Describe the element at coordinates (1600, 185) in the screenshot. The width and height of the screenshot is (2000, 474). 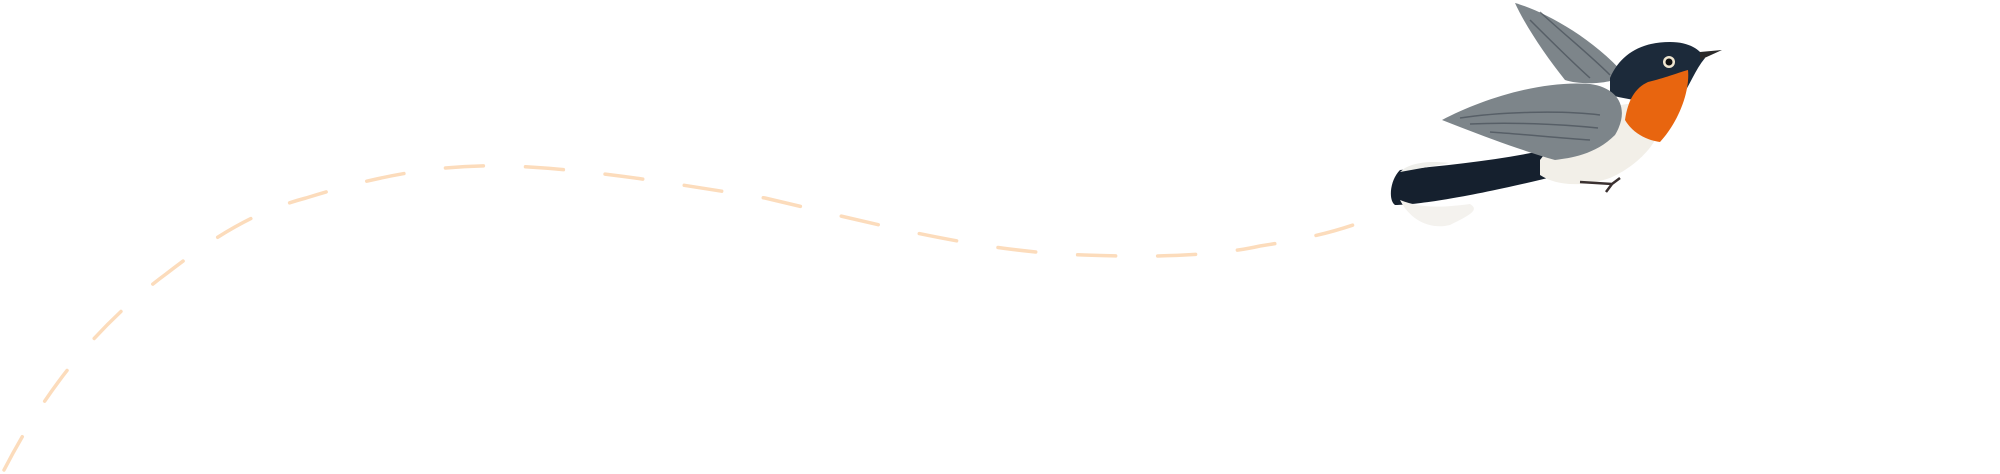
I see `bird-feet` at that location.